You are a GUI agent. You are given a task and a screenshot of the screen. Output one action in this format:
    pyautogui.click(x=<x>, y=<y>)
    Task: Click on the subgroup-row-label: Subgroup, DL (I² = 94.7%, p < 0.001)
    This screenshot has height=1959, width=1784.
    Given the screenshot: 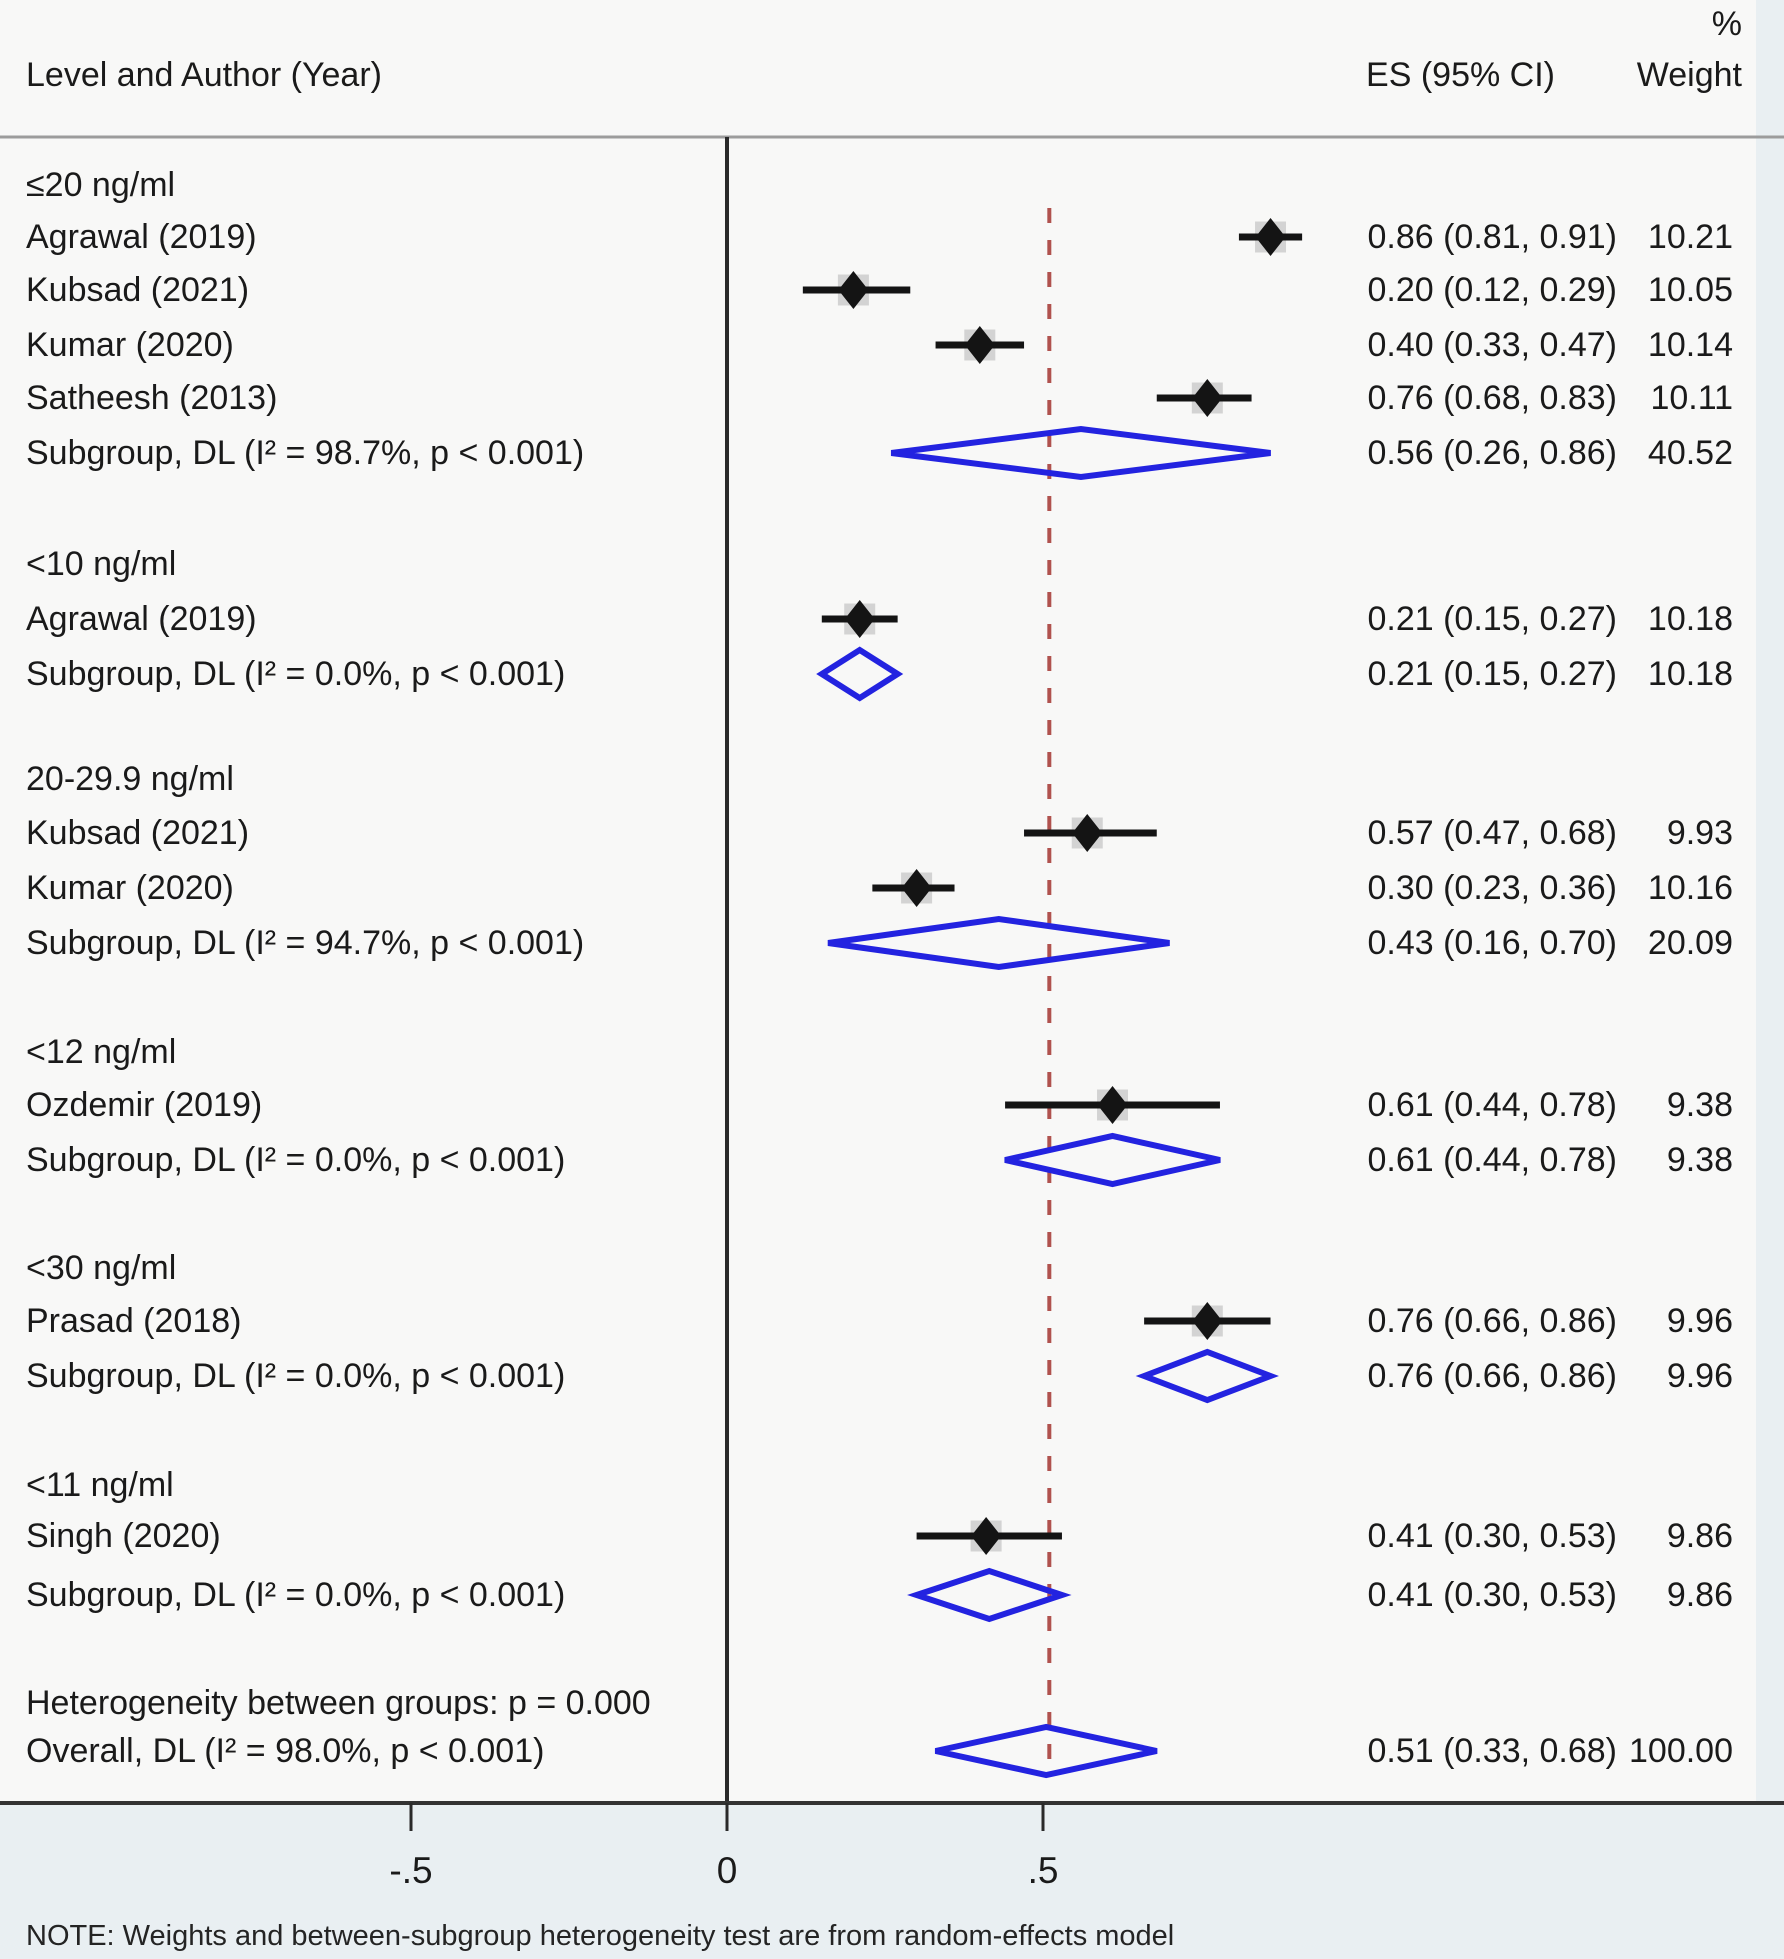 What is the action you would take?
    pyautogui.click(x=305, y=943)
    